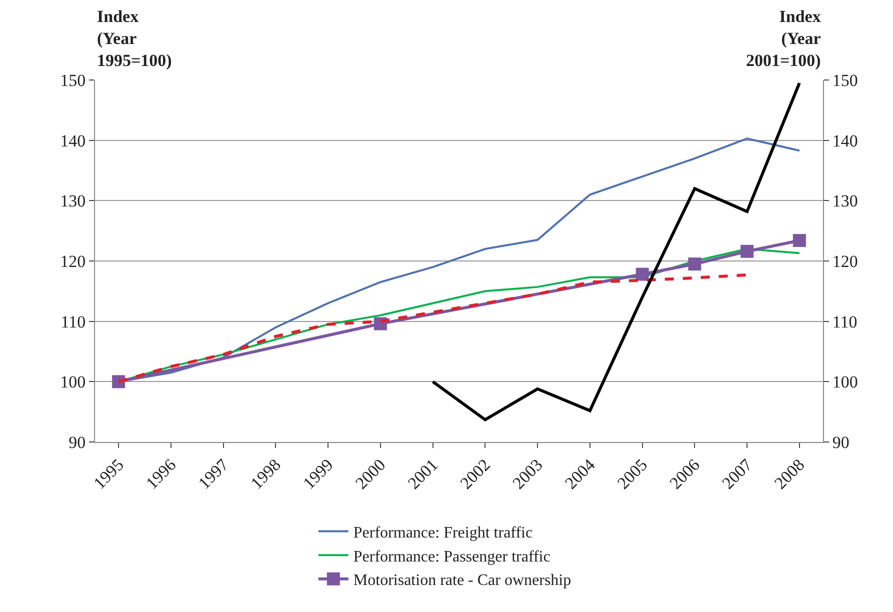 This screenshot has width=893, height=612. What do you see at coordinates (462, 581) in the screenshot?
I see `legend-label: Motorisation rate - Car ownership` at bounding box center [462, 581].